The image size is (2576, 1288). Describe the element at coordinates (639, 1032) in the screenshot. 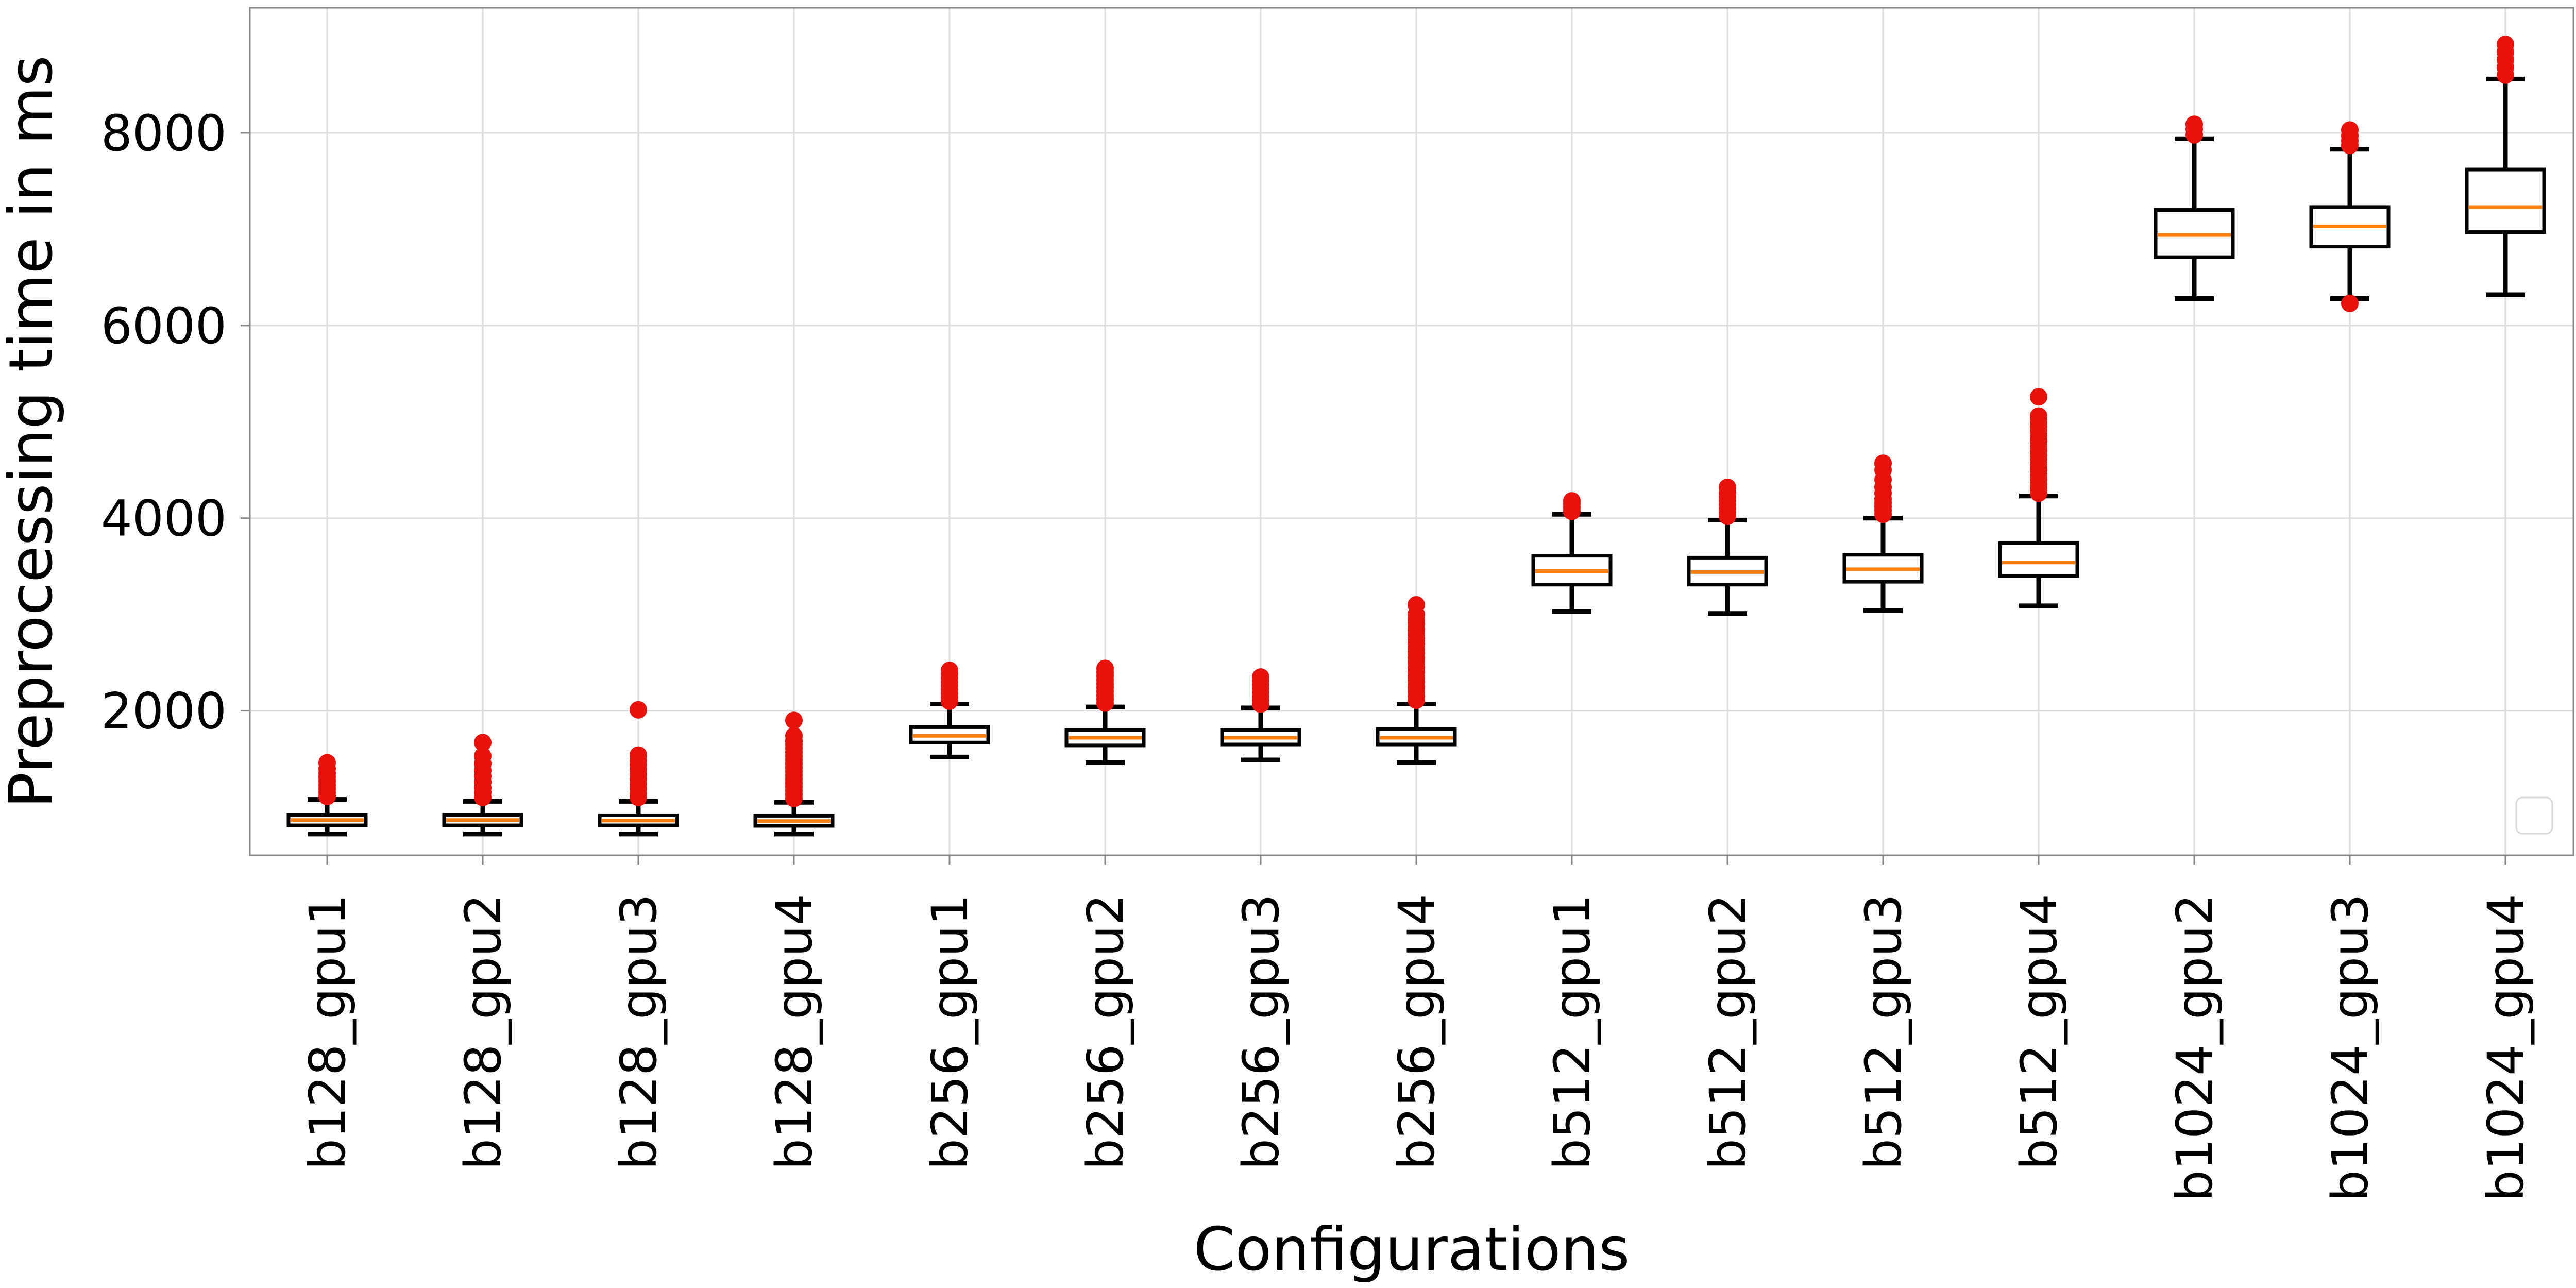

I see `x-tick-label: b128_gpu3` at that location.